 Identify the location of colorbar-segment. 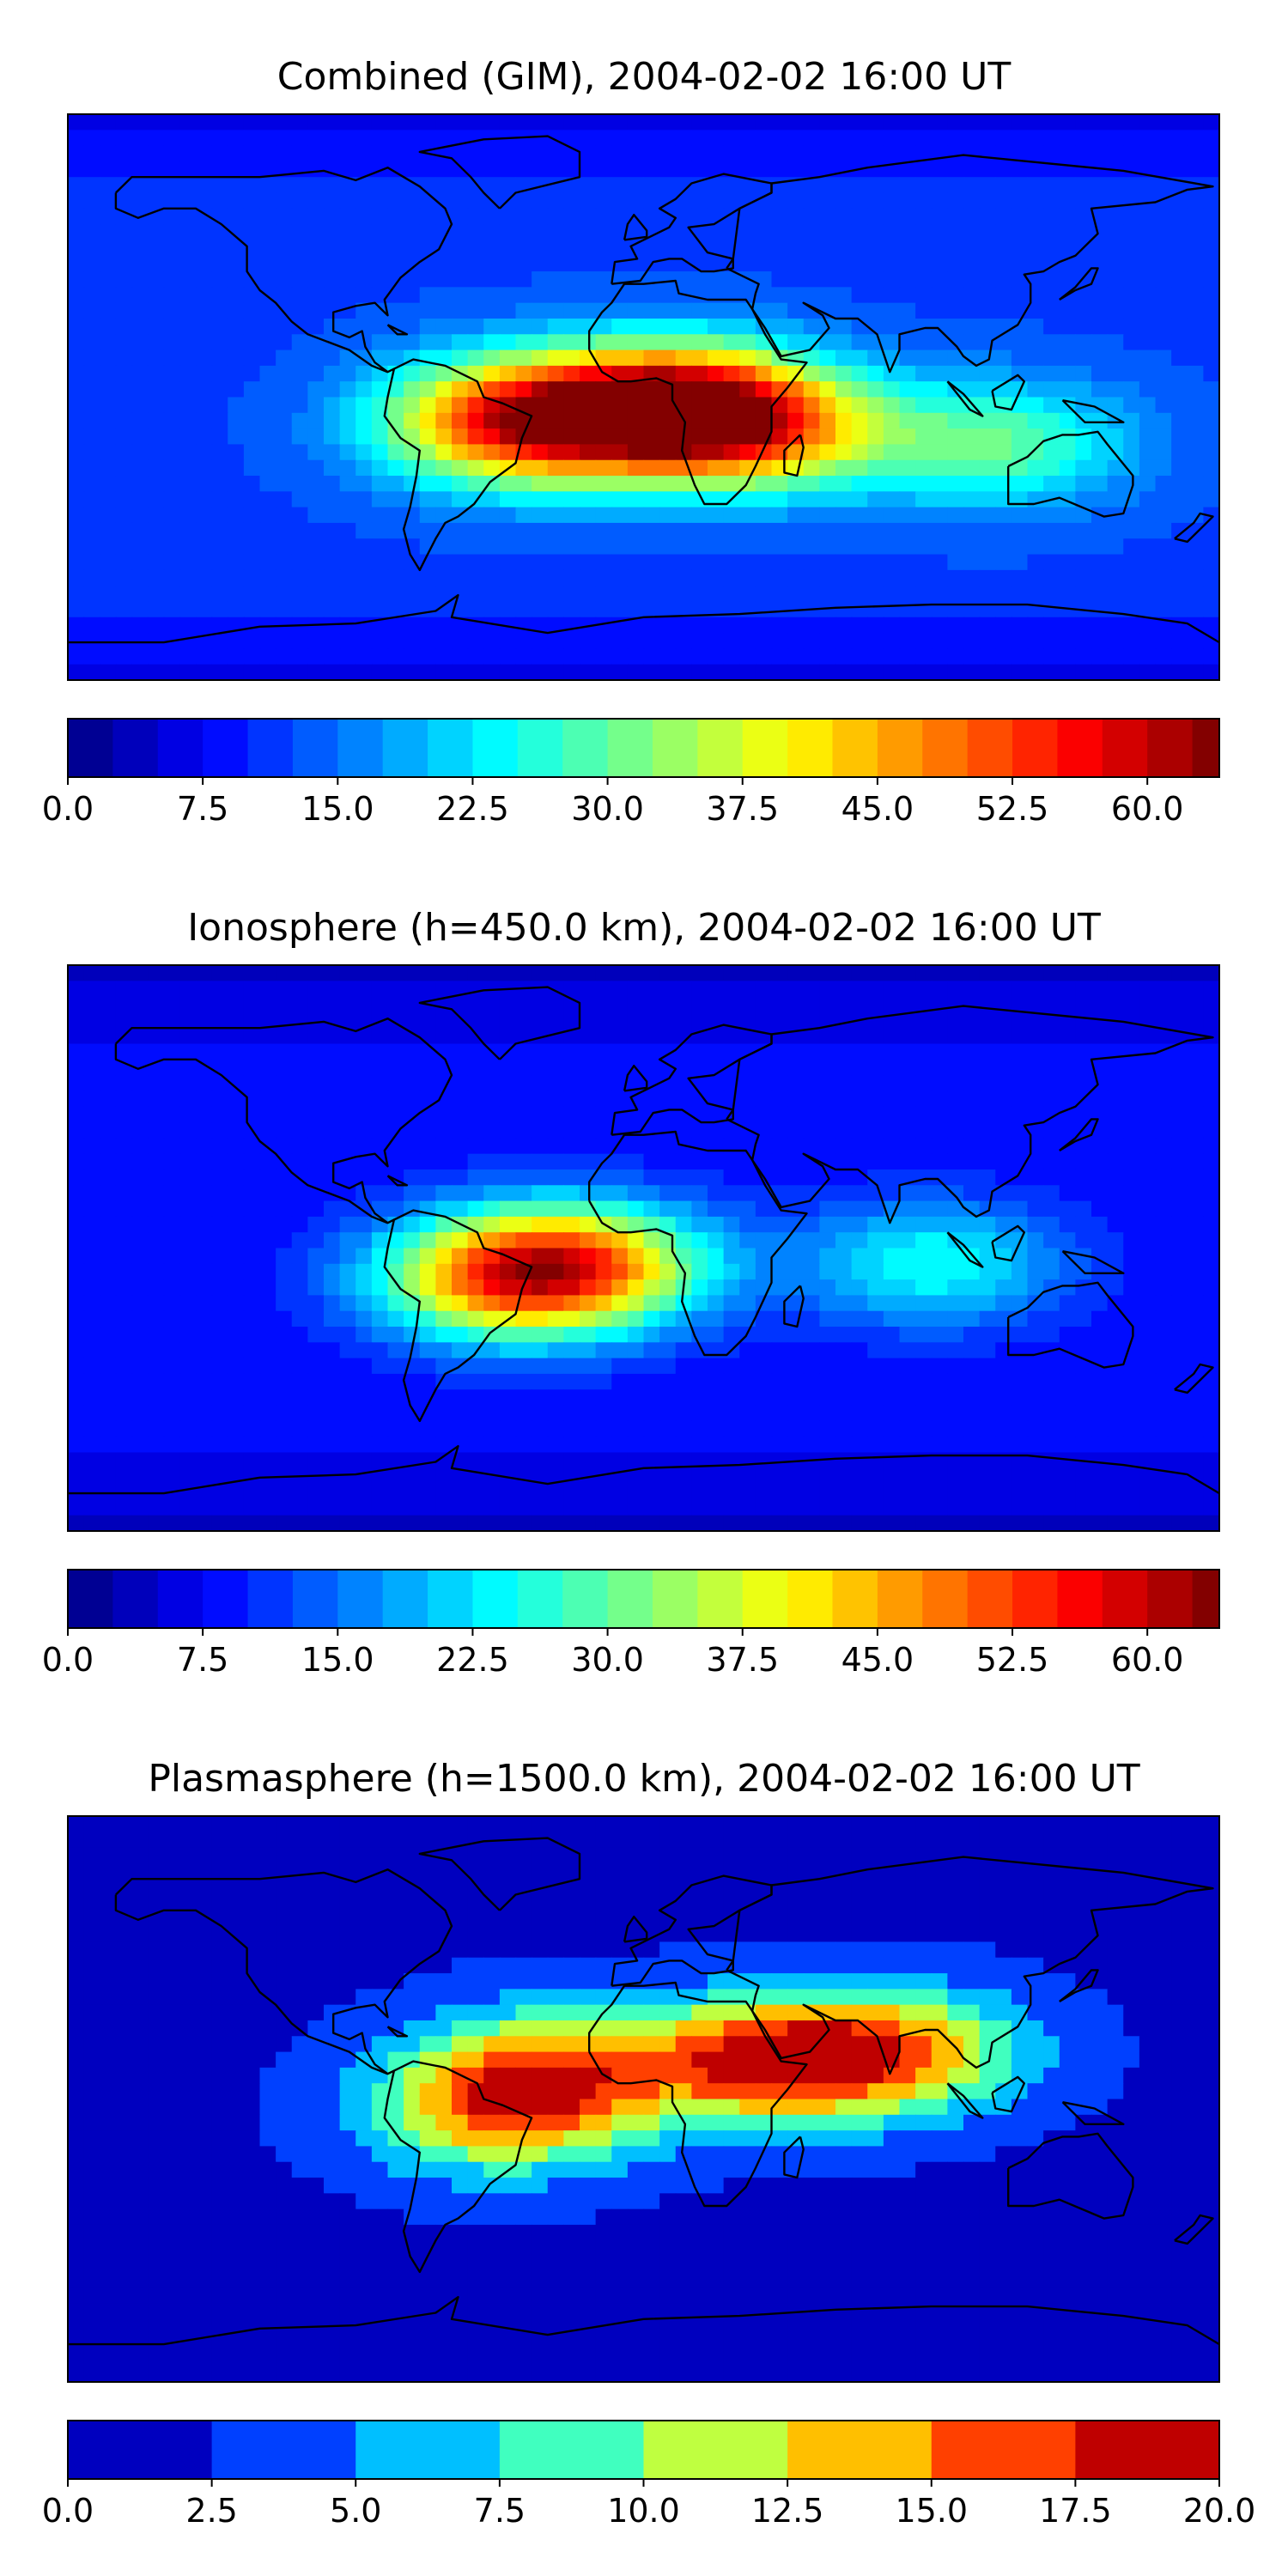
(900, 748).